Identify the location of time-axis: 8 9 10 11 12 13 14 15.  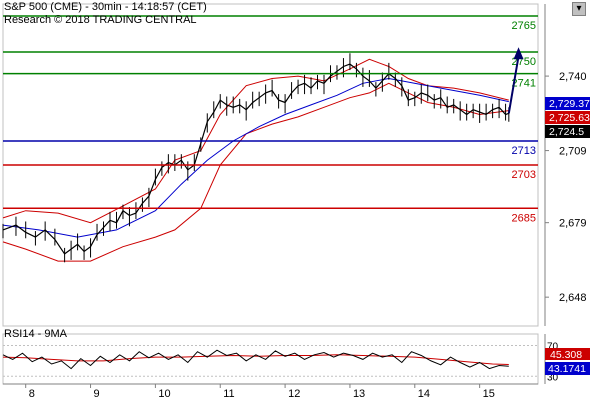
(270, 391).